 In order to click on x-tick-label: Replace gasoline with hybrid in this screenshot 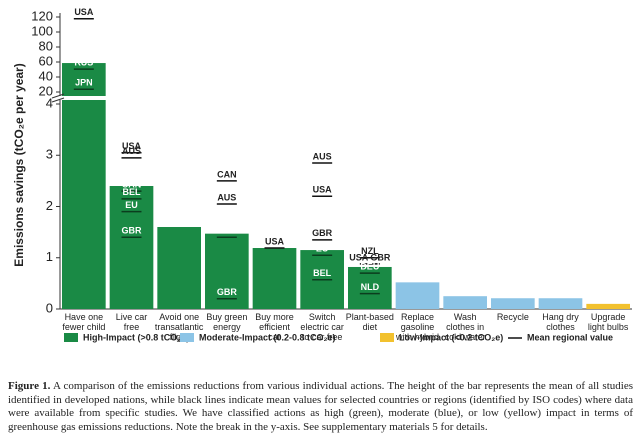, I will do `click(417, 327)`.